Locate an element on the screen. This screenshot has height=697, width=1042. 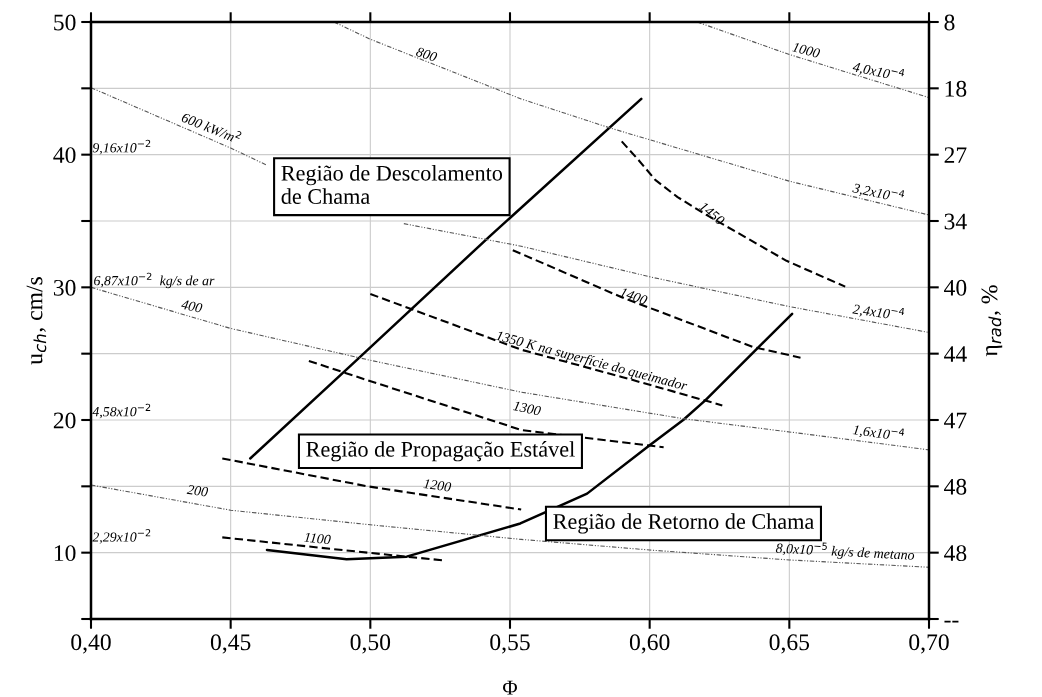
x-tick-label: 0,70 is located at coordinates (929, 644).